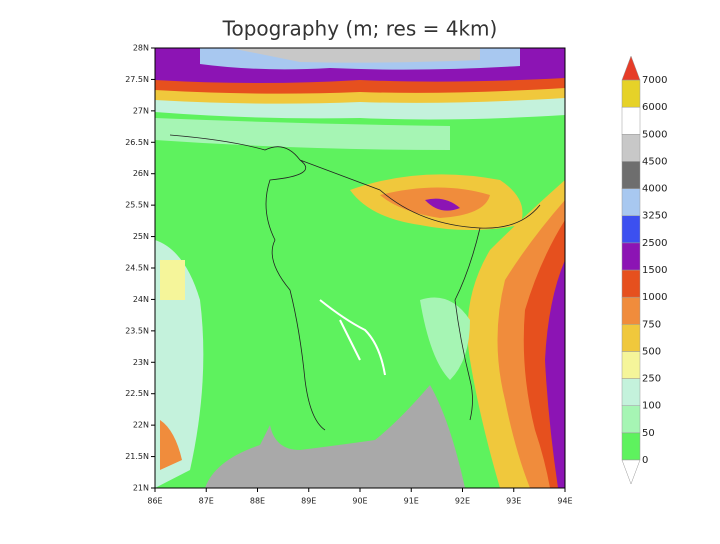  I want to click on lon-label: 90E, so click(359, 501).